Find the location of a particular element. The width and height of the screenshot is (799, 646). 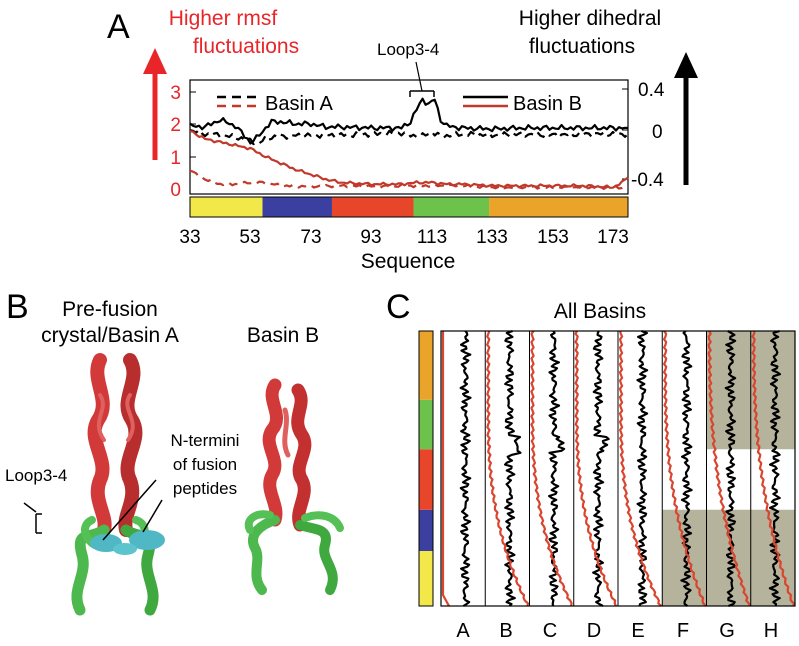

column-d-rmsf-trace is located at coordinates (595, 468).